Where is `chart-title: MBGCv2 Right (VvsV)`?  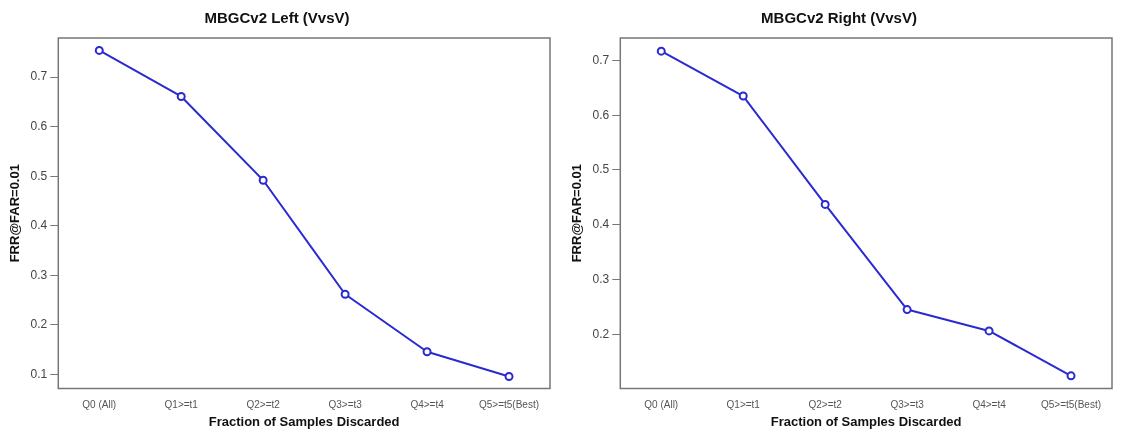
chart-title: MBGCv2 Right (VvsV) is located at coordinates (839, 18).